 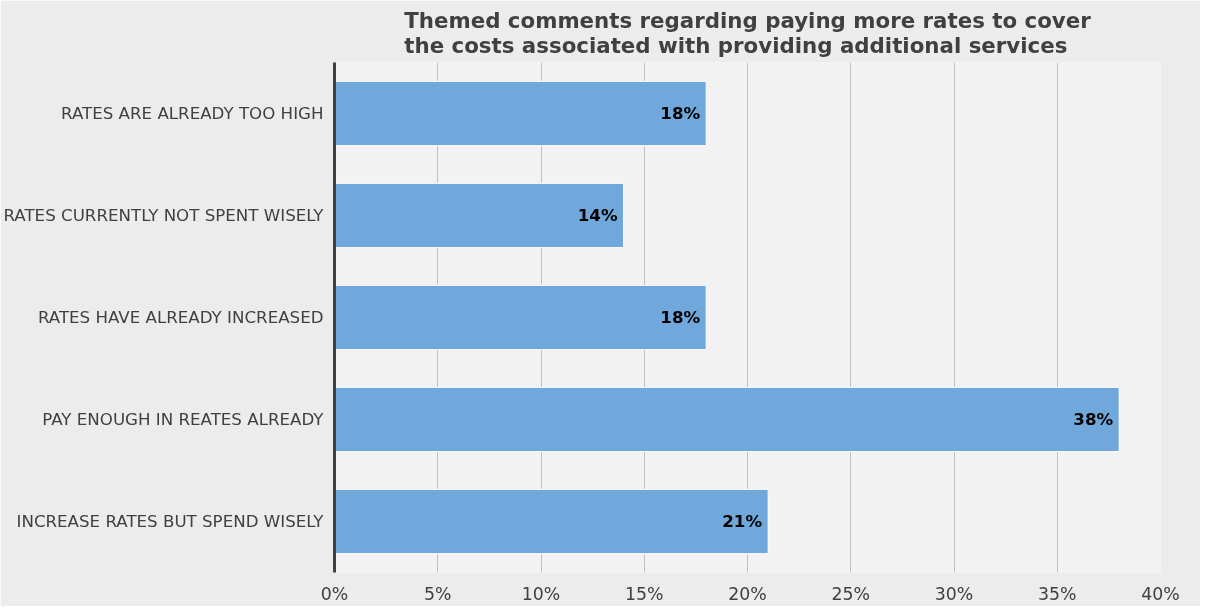 I want to click on y-tick-label: RATES ARE ALREADY TOO HIGH, so click(x=192, y=113).